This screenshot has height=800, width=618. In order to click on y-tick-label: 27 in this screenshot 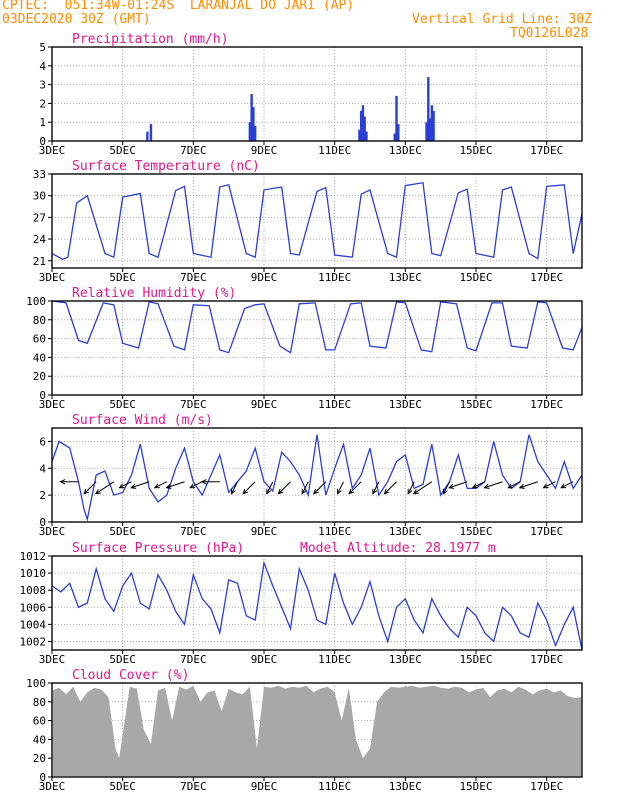, I will do `click(39, 217)`.